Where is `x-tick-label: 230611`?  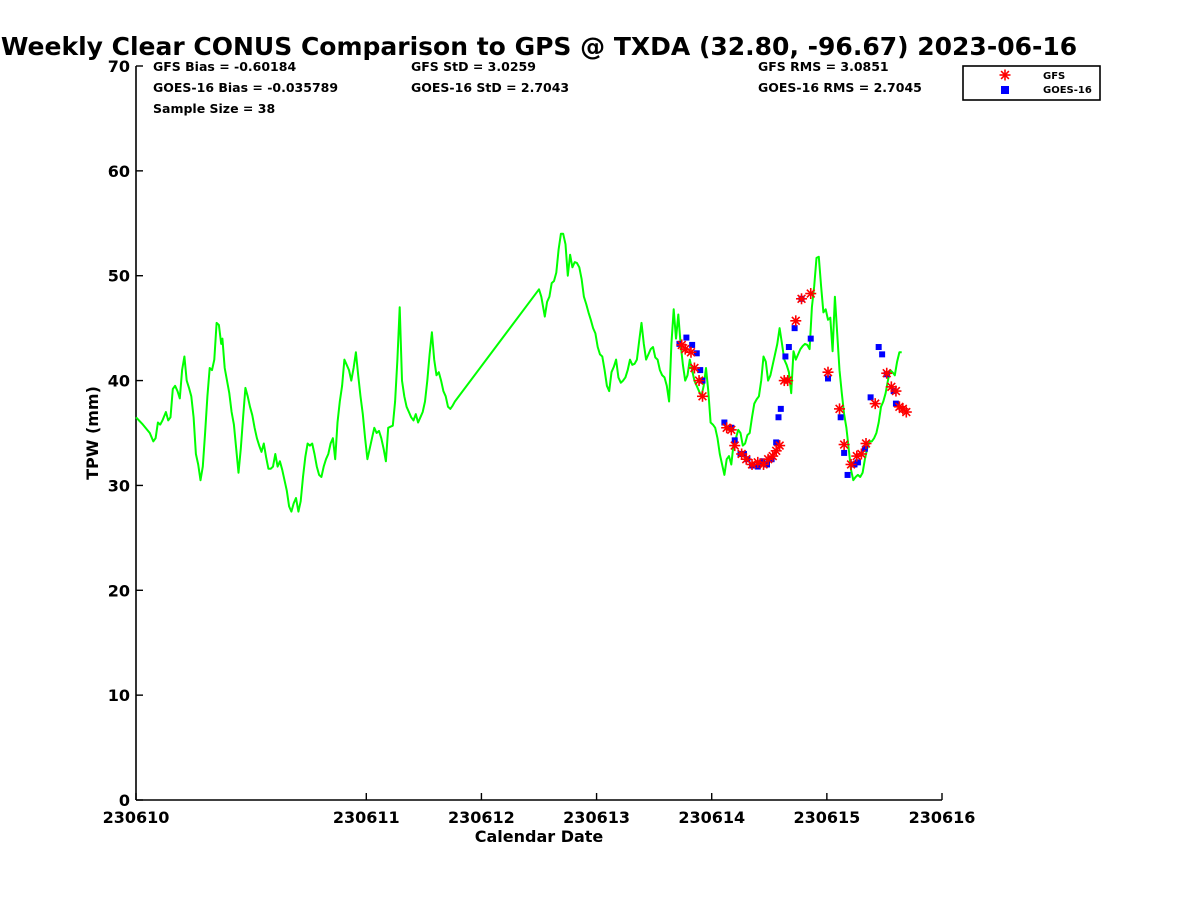
x-tick-label: 230611 is located at coordinates (366, 817).